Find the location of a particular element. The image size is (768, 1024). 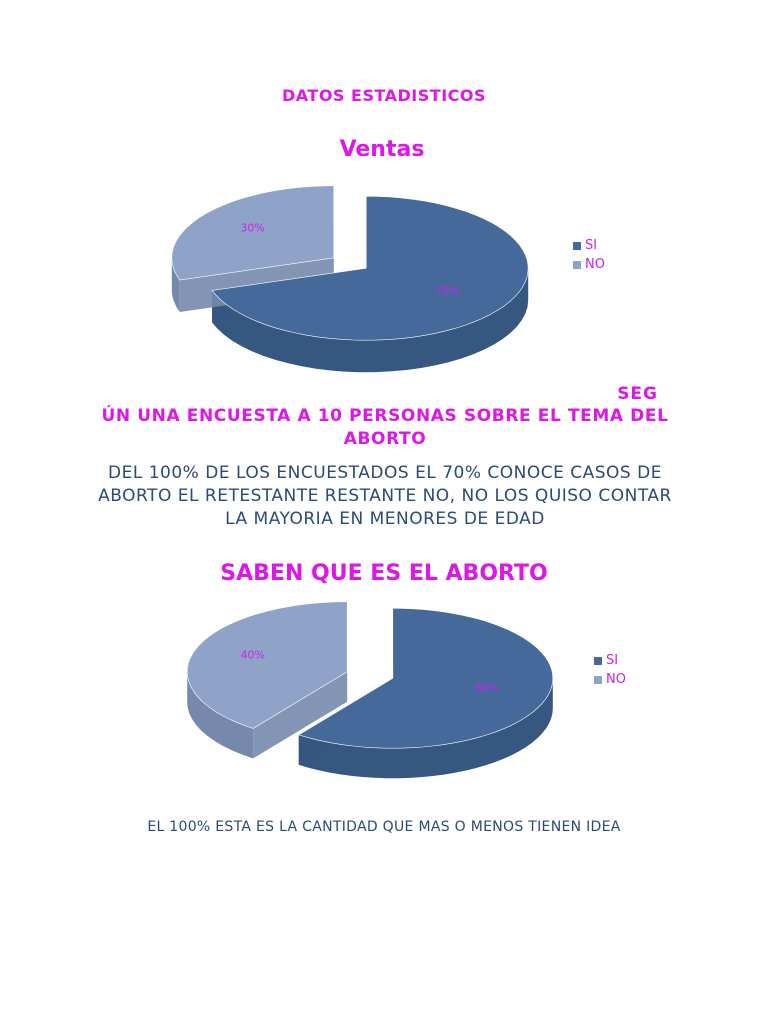

chart-title-saben: SABEN QUE ES EL ABORTO is located at coordinates (384, 573).